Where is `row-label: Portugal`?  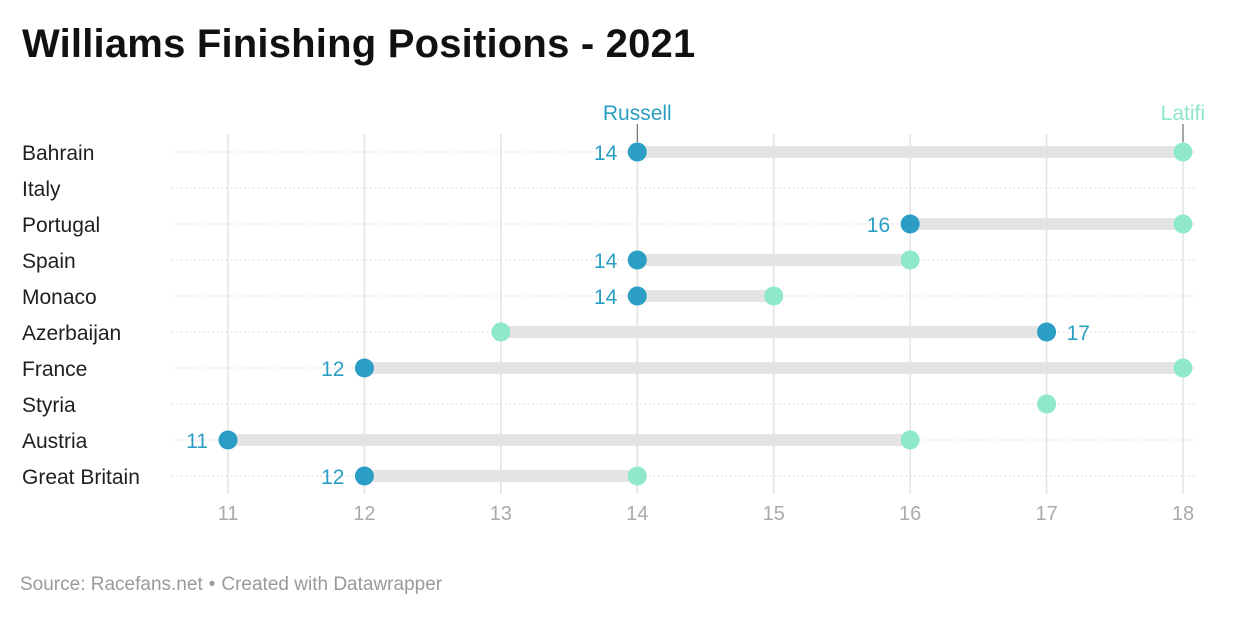
row-label: Portugal is located at coordinates (61, 225).